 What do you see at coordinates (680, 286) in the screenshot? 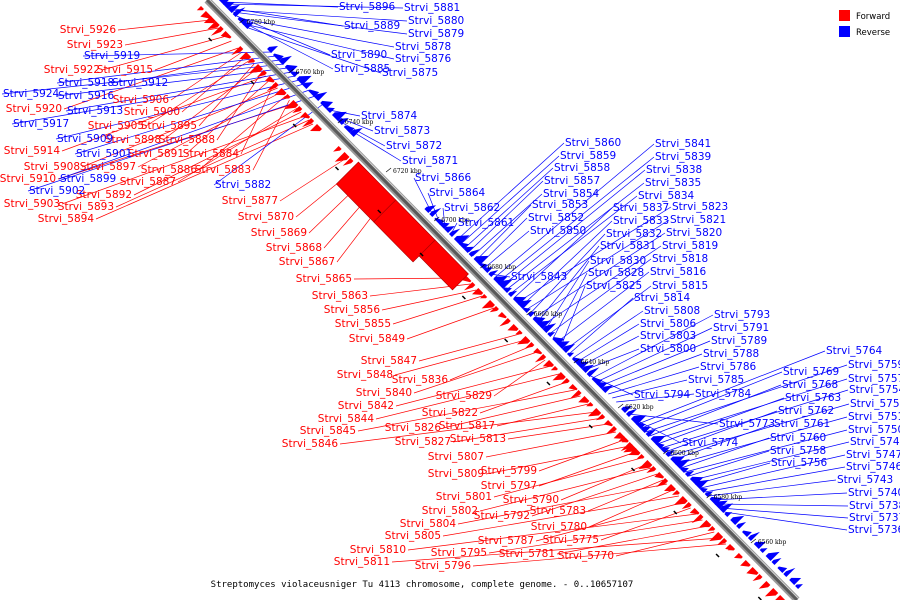
I see `reverse-gene-label: Strvi_5815` at bounding box center [680, 286].